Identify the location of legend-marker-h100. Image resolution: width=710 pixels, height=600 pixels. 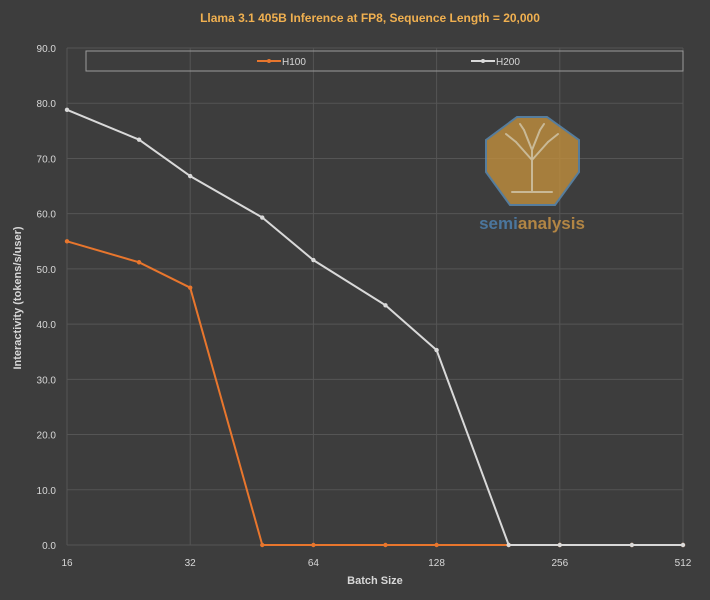
(269, 61).